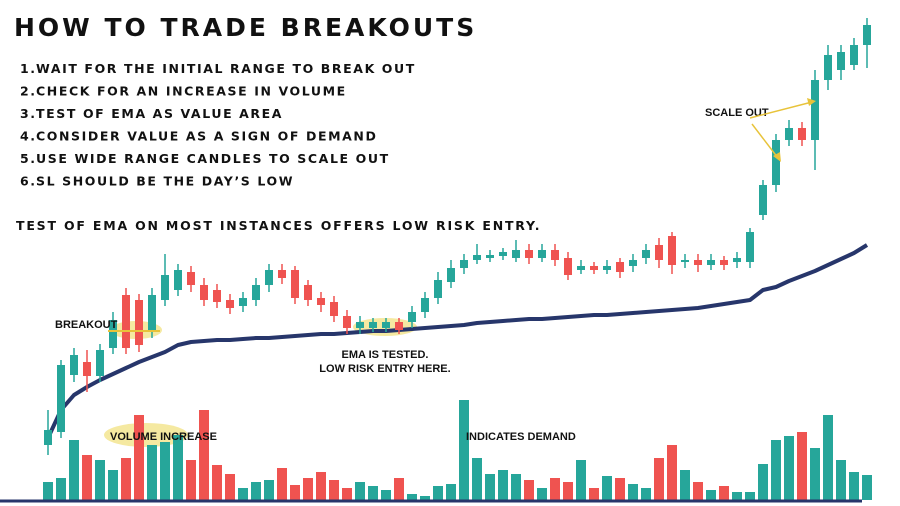 This screenshot has width=900, height=506. What do you see at coordinates (28, 136) in the screenshot?
I see `step-number: 4.` at bounding box center [28, 136].